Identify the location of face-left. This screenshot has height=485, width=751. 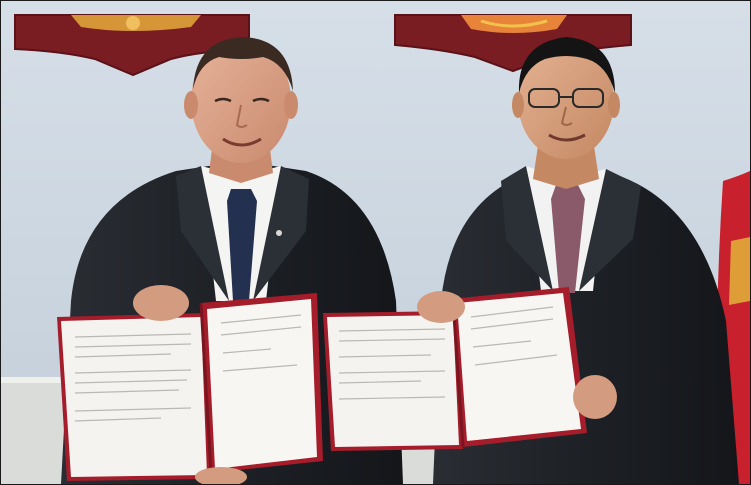
(241, 101).